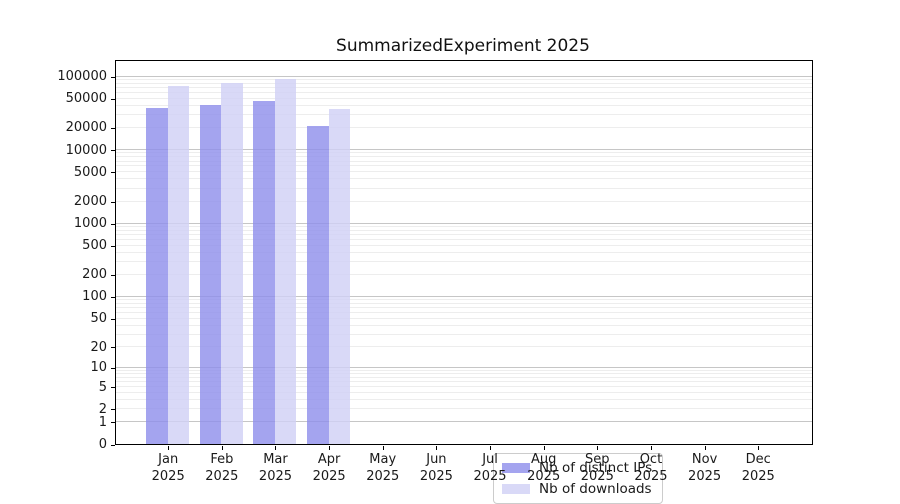 This screenshot has height=504, width=900. I want to click on legend-swatch-downloads, so click(516, 489).